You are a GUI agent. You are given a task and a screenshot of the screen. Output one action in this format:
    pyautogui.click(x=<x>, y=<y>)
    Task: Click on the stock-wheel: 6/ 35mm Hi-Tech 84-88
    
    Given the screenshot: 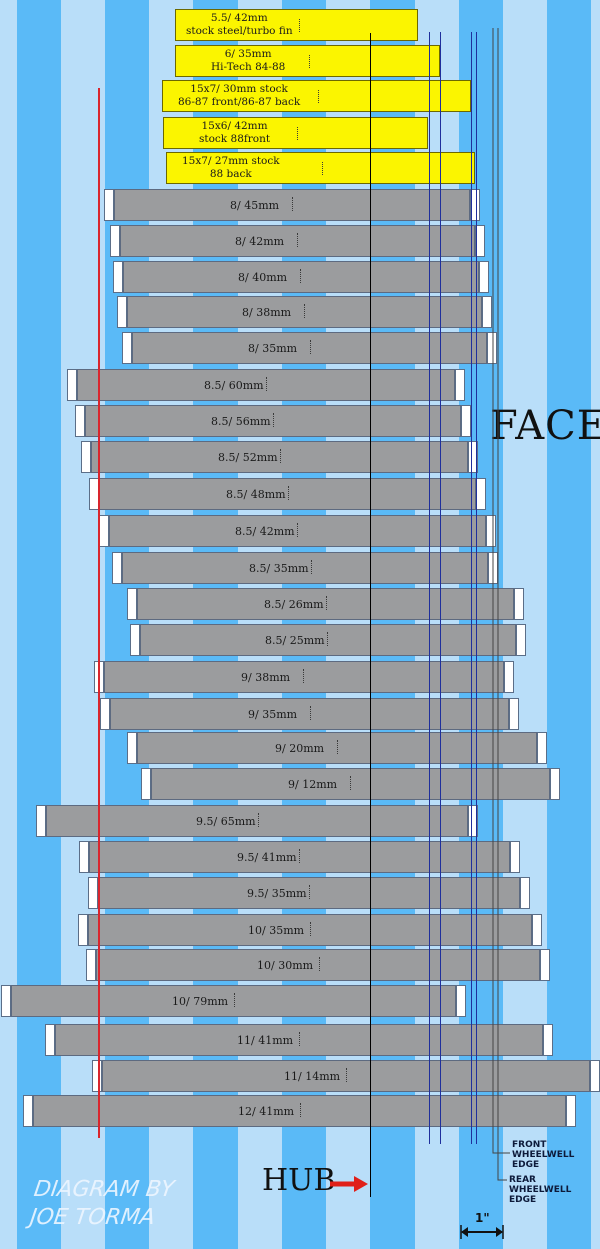 What is the action you would take?
    pyautogui.click(x=307, y=61)
    